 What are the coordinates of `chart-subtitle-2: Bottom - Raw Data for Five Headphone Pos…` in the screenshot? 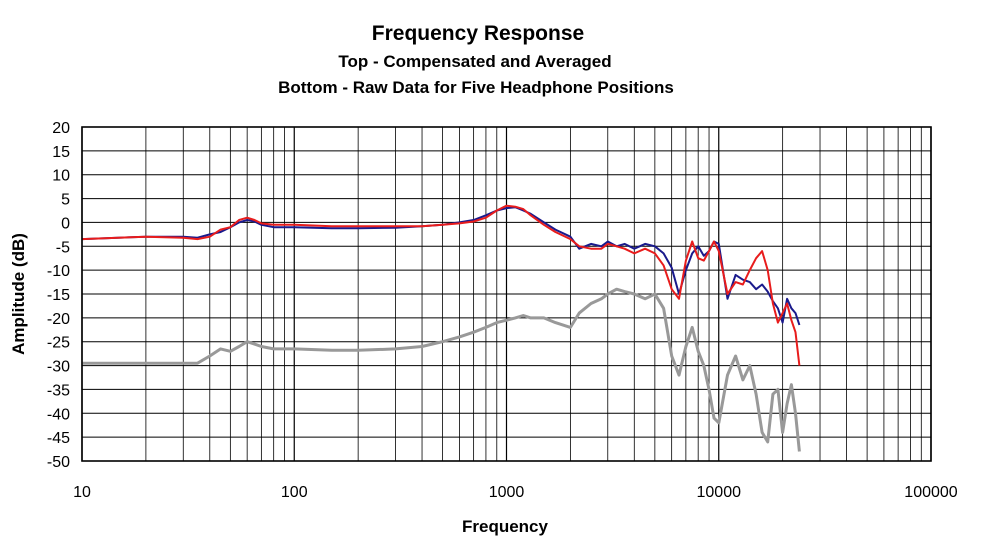 It's located at (476, 87).